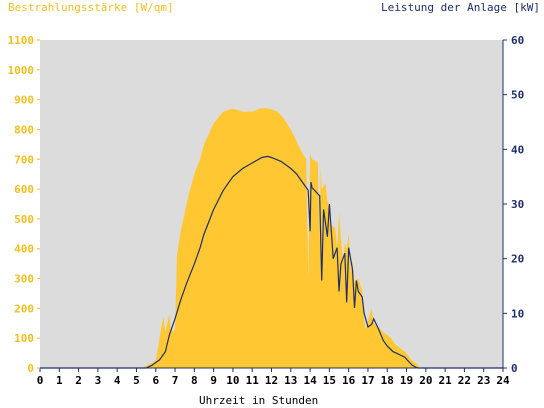 This screenshot has height=408, width=544. I want to click on x-tick-label: 19, so click(406, 380).